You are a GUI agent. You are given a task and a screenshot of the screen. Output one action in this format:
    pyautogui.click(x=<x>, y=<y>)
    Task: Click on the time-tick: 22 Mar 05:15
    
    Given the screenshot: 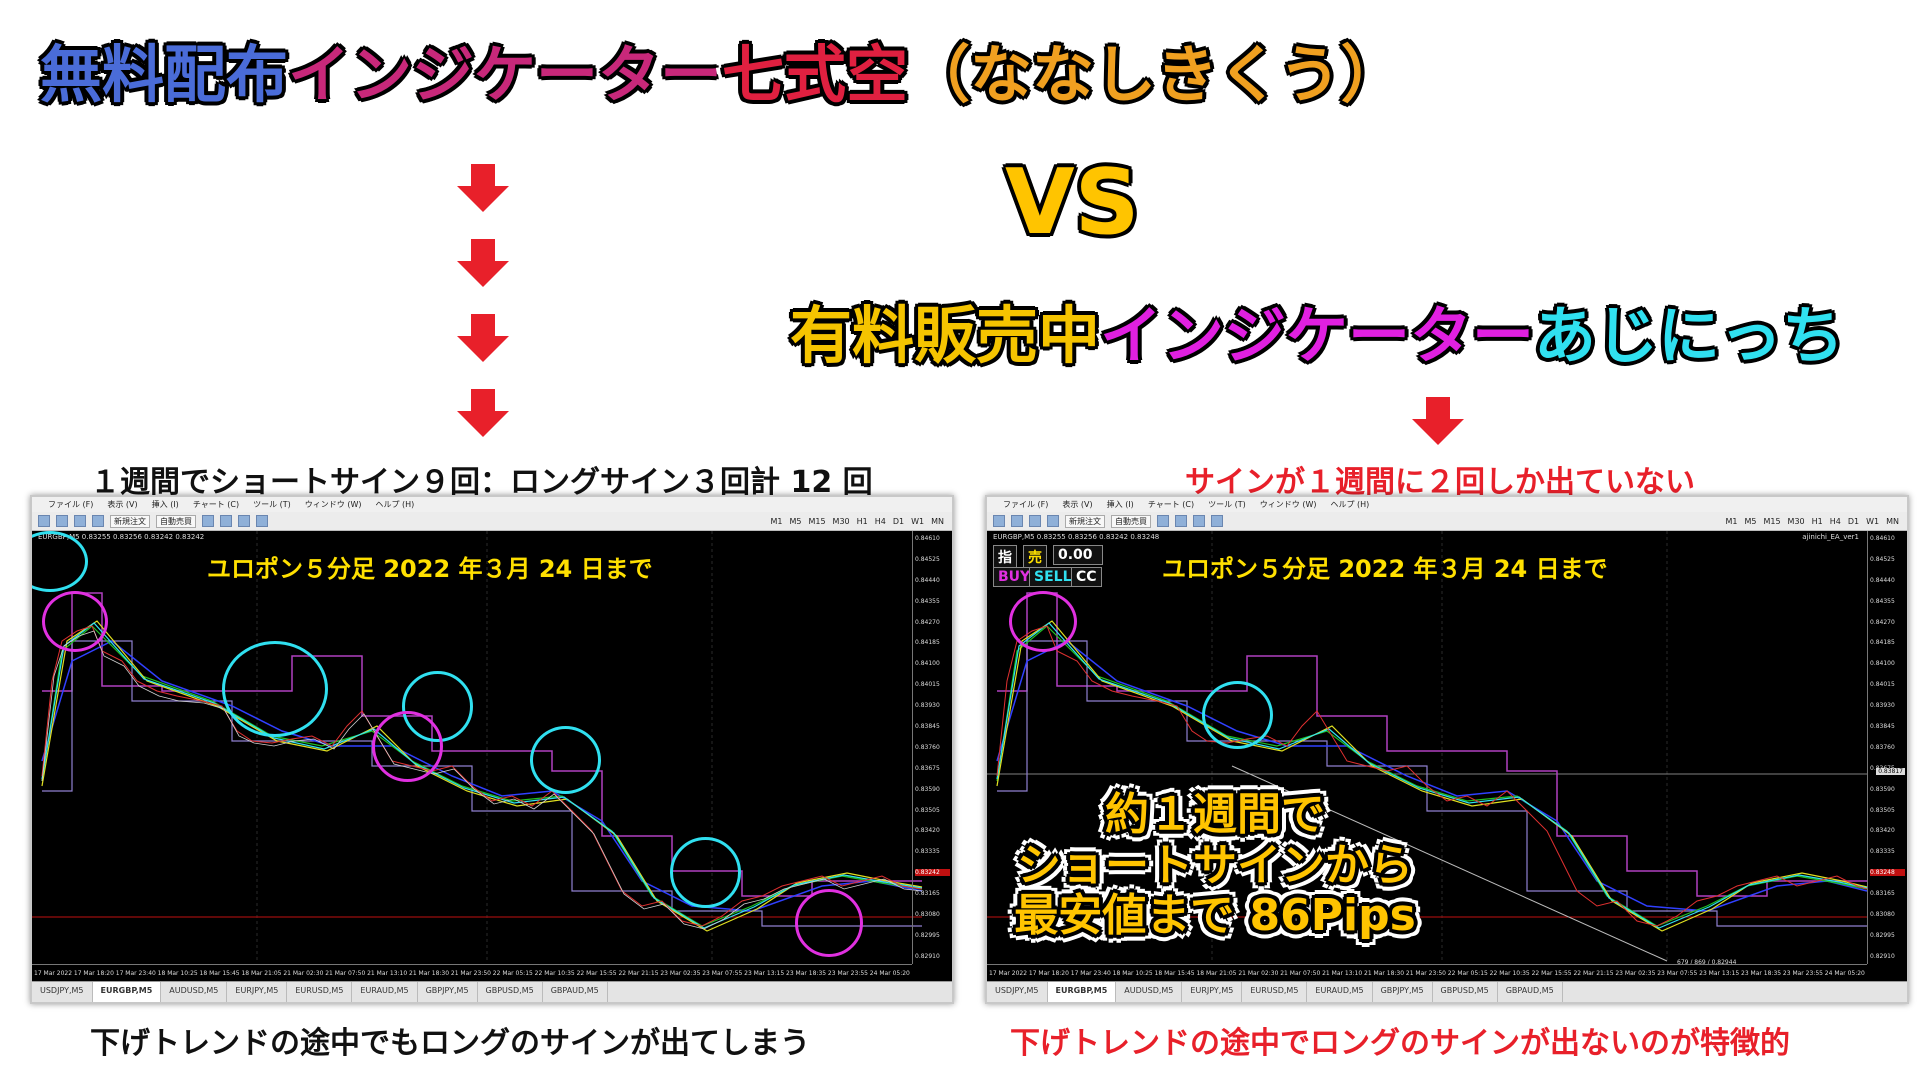 What is the action you would take?
    pyautogui.click(x=512, y=973)
    